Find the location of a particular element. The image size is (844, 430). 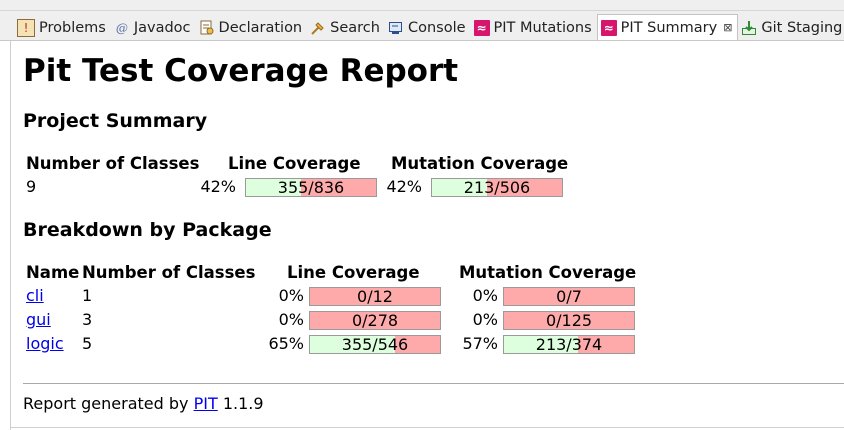

tab-declaration: Declaration is located at coordinates (252, 28).